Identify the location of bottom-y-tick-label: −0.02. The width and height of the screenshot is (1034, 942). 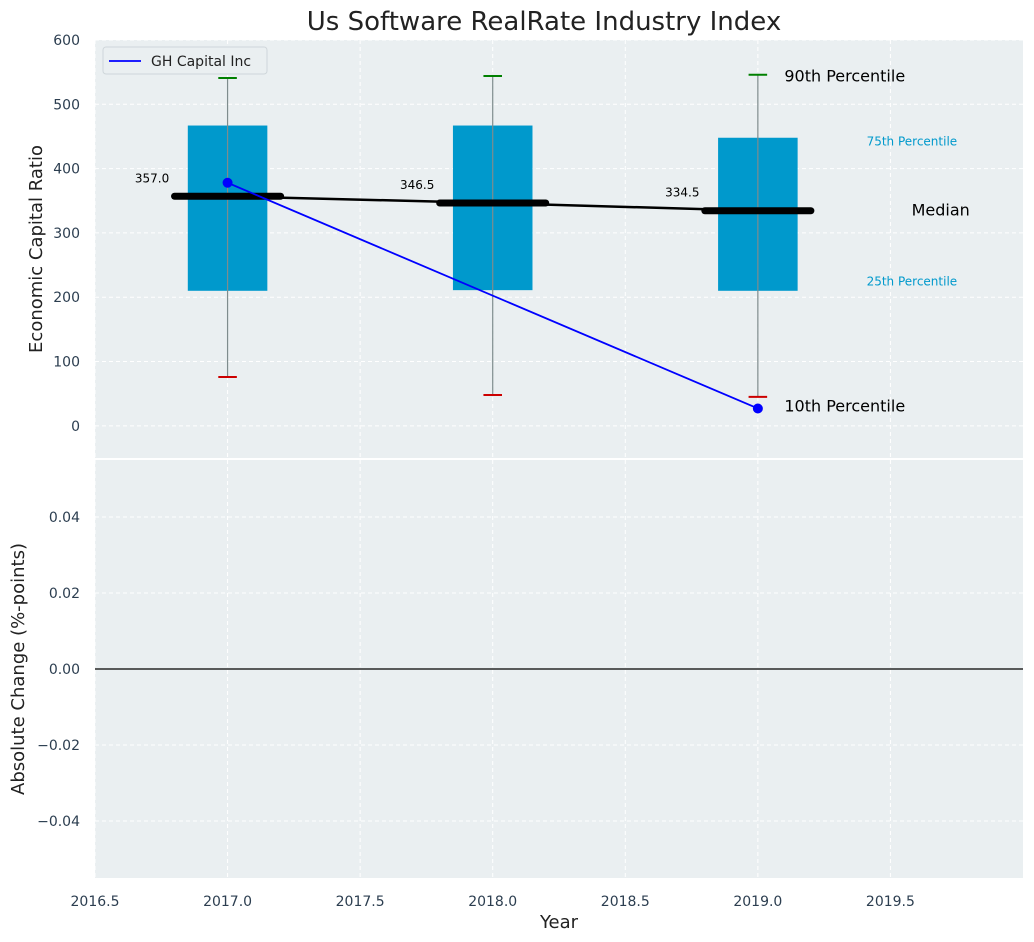
(58, 746).